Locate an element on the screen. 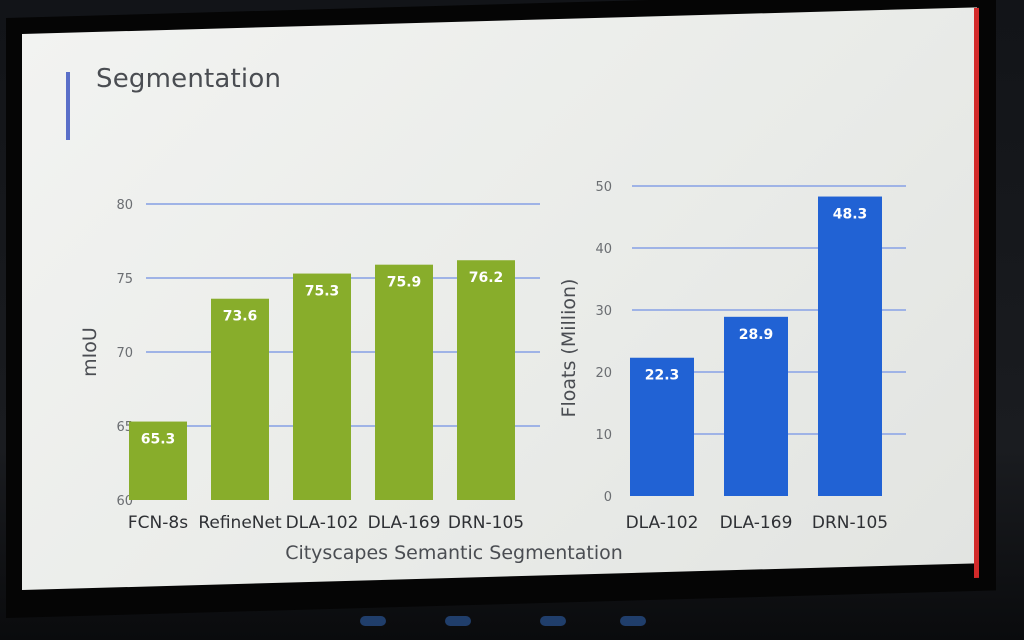 This screenshot has height=640, width=1024. left-value-label: 75.3 is located at coordinates (322, 292).